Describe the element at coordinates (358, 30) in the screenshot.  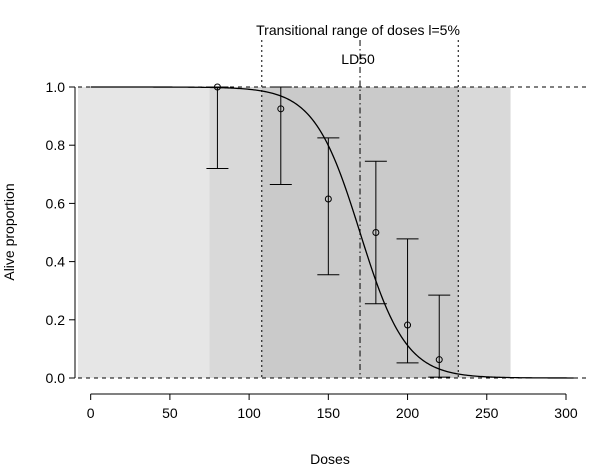
I see `transitional-range-label: Transitional range of doses l=5%` at that location.